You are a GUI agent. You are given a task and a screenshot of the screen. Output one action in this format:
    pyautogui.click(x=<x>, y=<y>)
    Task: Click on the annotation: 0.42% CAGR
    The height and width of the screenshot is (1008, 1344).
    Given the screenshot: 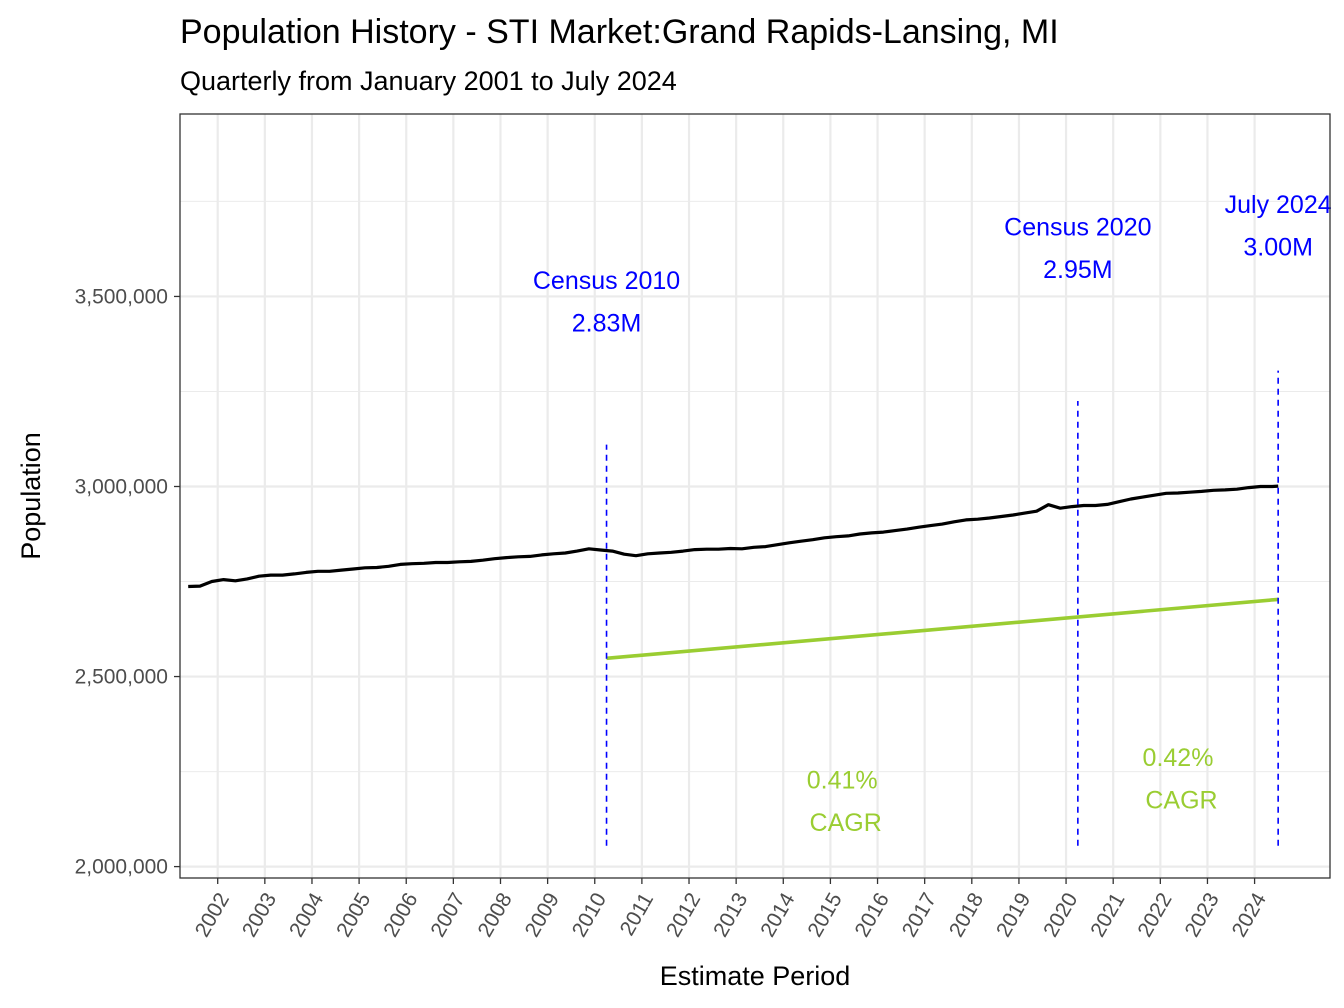 What is the action you would take?
    pyautogui.click(x=1177, y=779)
    